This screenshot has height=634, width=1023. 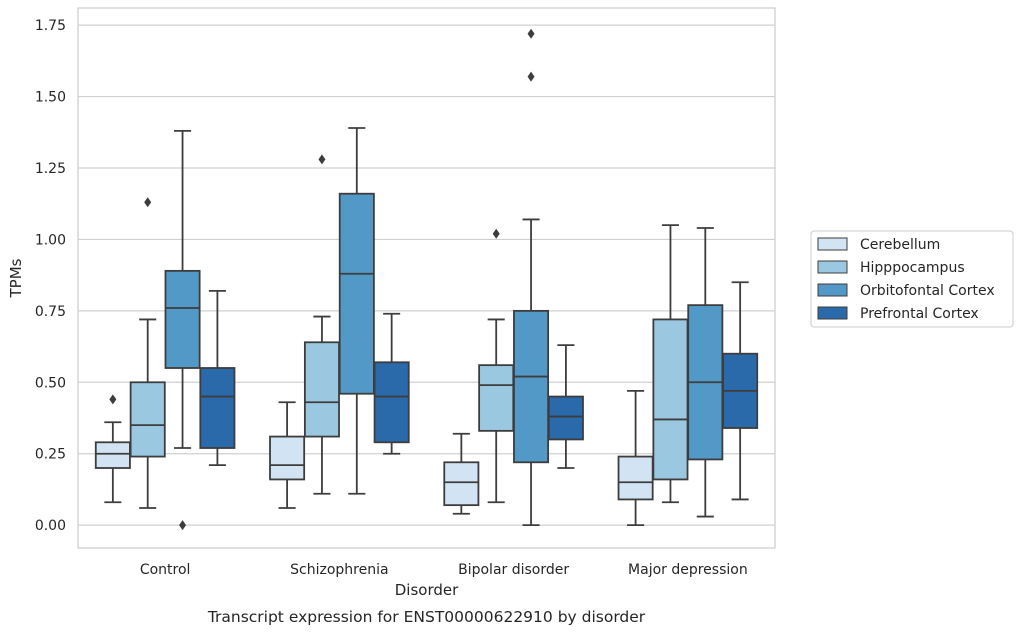 What do you see at coordinates (912, 268) in the screenshot?
I see `legend-label: Hipppocampus` at bounding box center [912, 268].